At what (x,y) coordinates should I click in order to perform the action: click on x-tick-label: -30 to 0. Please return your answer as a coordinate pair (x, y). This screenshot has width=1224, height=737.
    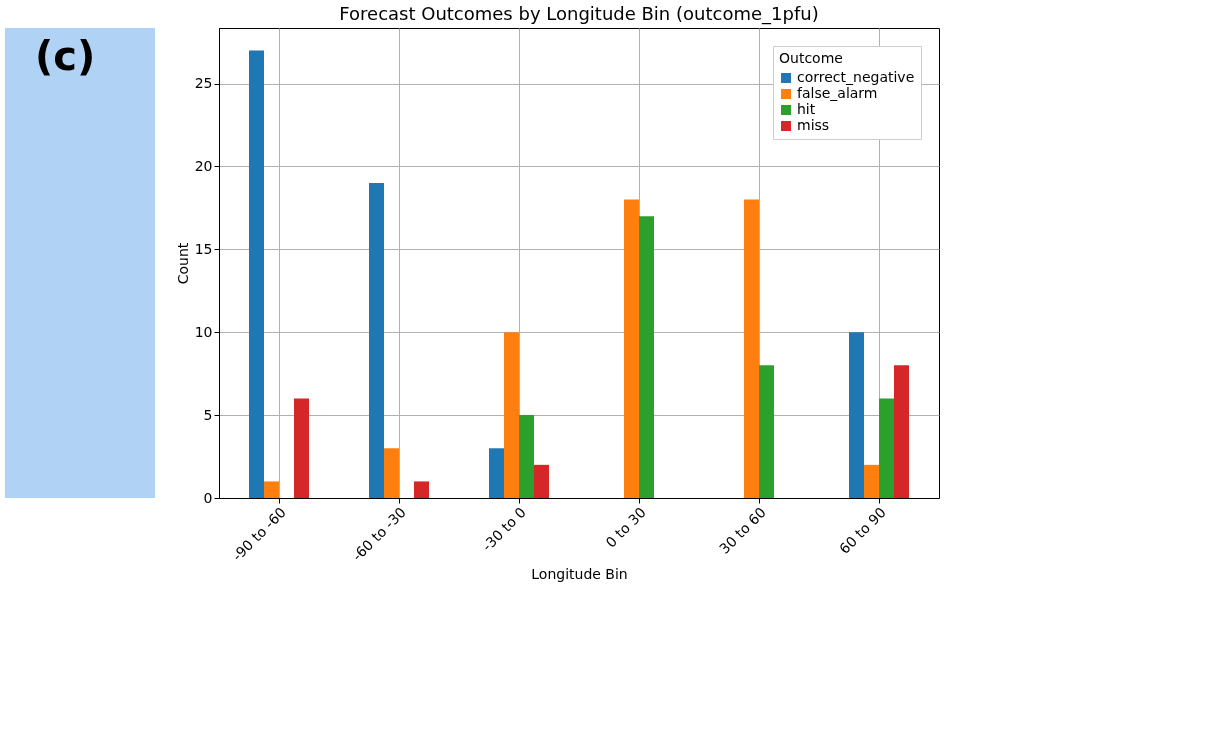
    Looking at the image, I should click on (503, 529).